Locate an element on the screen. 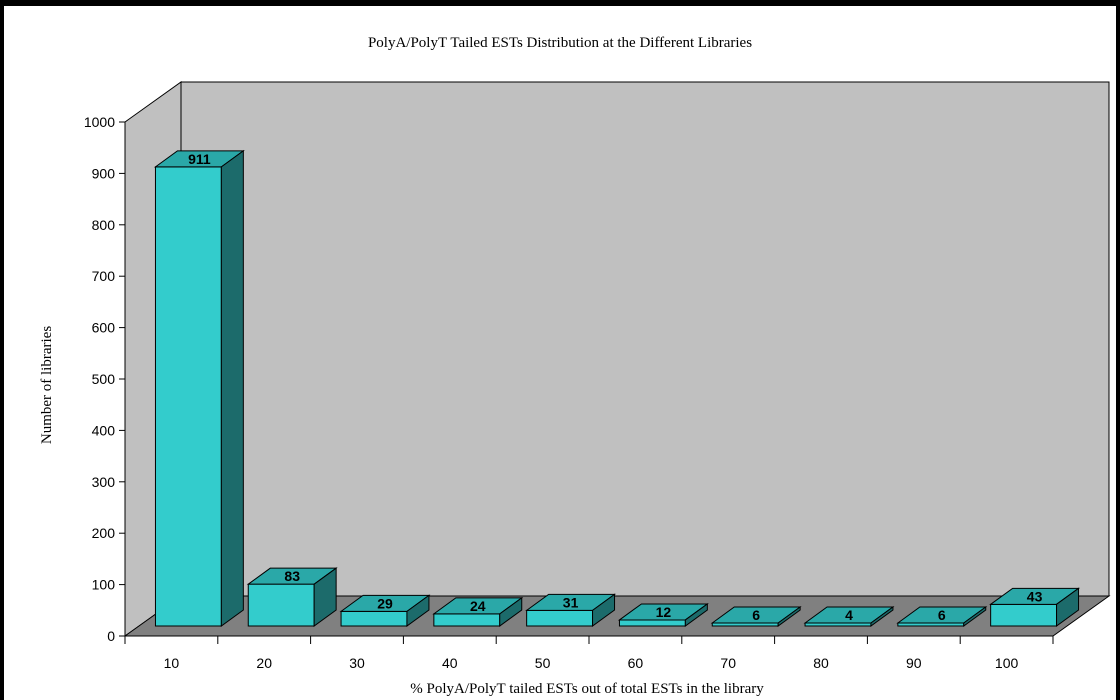 The width and height of the screenshot is (1120, 700). top-rule is located at coordinates (560, 1).